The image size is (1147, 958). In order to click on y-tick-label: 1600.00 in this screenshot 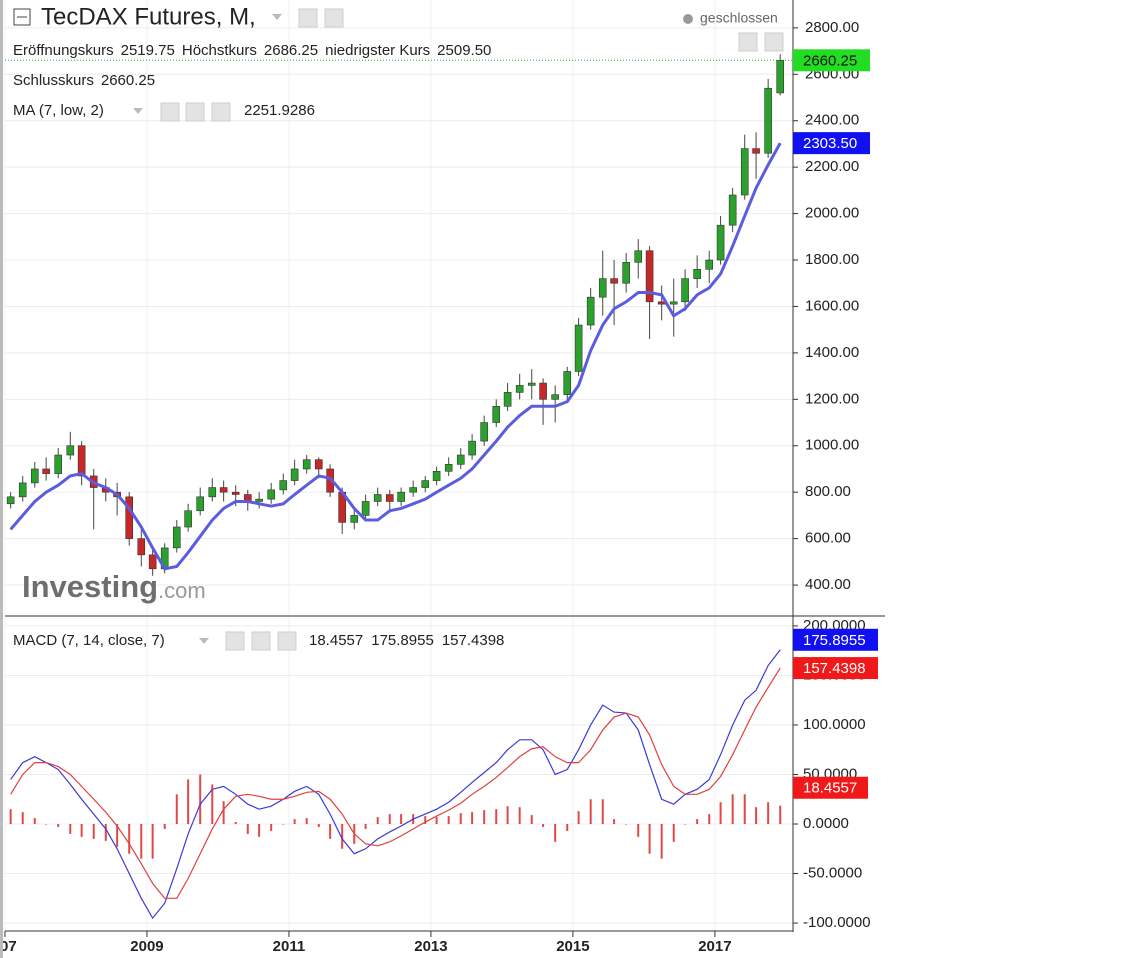, I will do `click(832, 305)`.